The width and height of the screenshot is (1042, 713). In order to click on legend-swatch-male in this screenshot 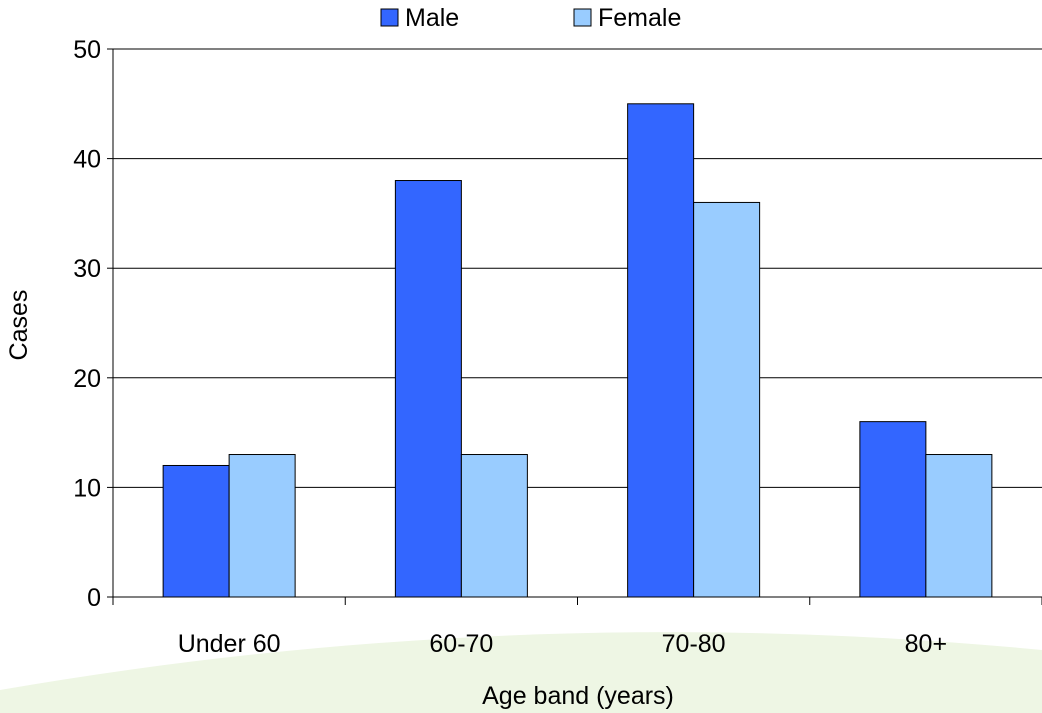, I will do `click(389, 17)`.